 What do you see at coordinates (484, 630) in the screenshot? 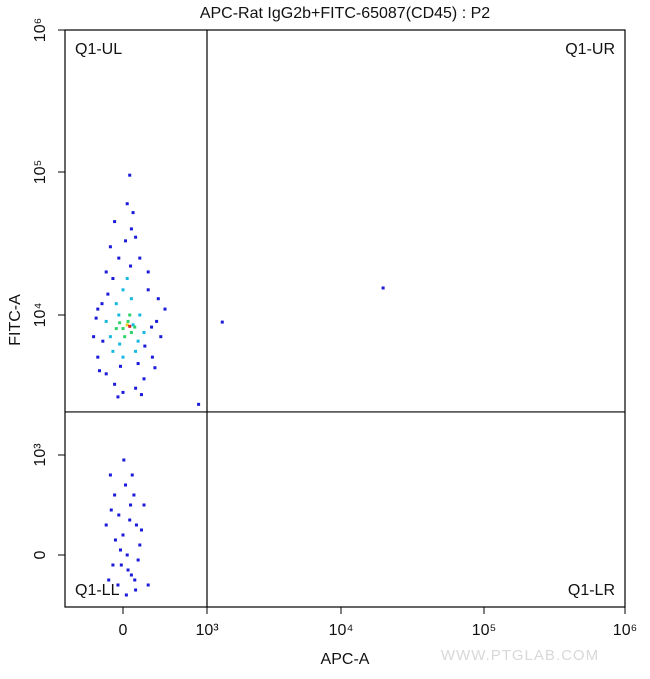
I see `x-tick-label: 10⁵` at bounding box center [484, 630].